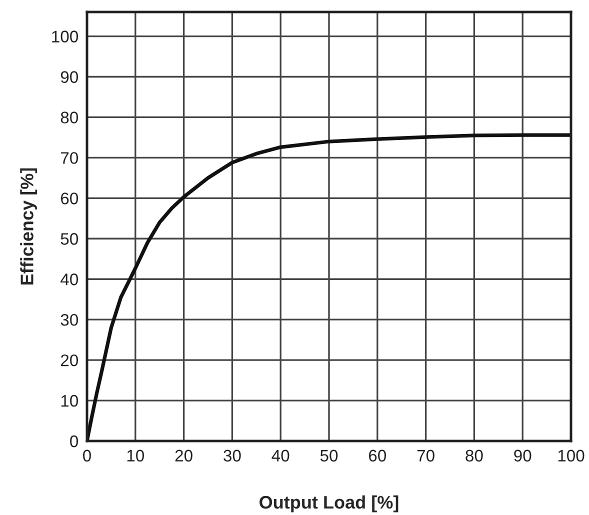 The image size is (589, 515). I want to click on x-tick-label: 0, so click(87, 456).